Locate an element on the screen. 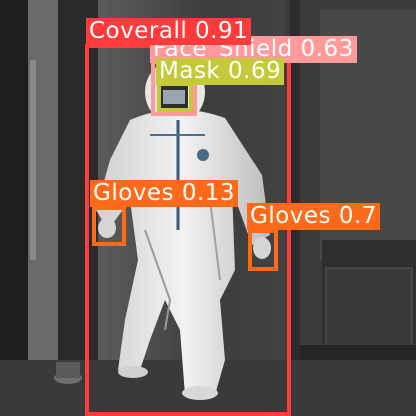  mask-label: Mask 0.69 is located at coordinates (220, 71).